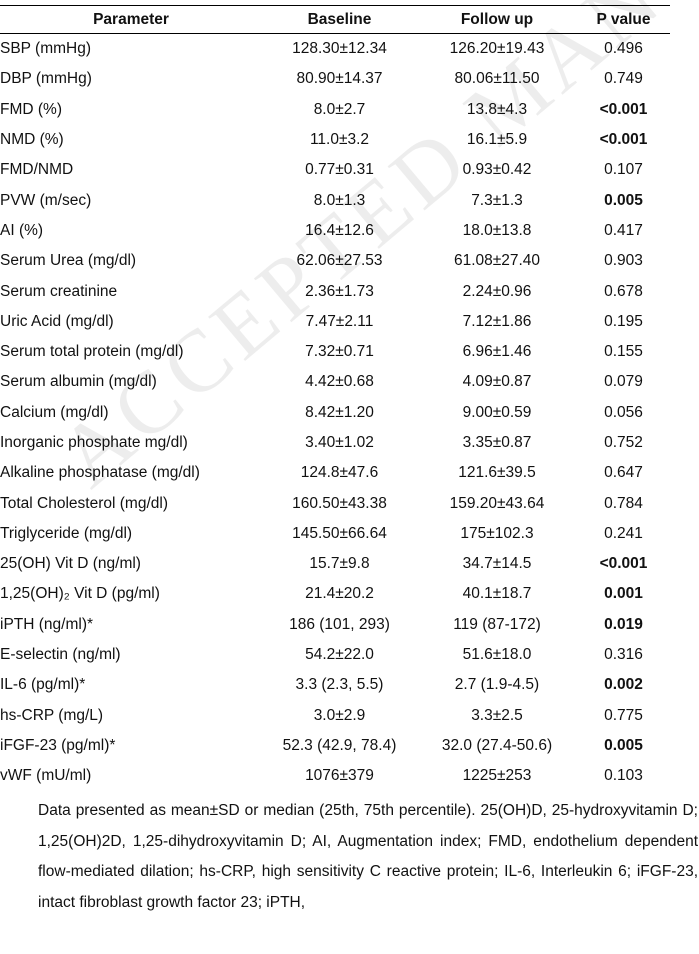  What do you see at coordinates (339, 200) in the screenshot?
I see `baseline-cell: 8.0±1.3` at bounding box center [339, 200].